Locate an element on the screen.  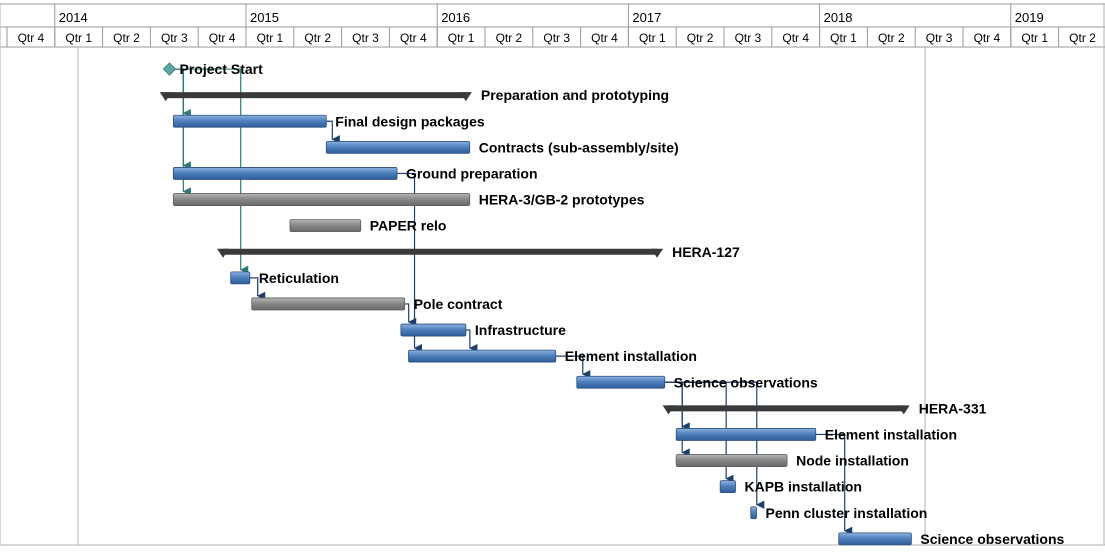
task-label: Contracts (sub-assembly/site) is located at coordinates (579, 147).